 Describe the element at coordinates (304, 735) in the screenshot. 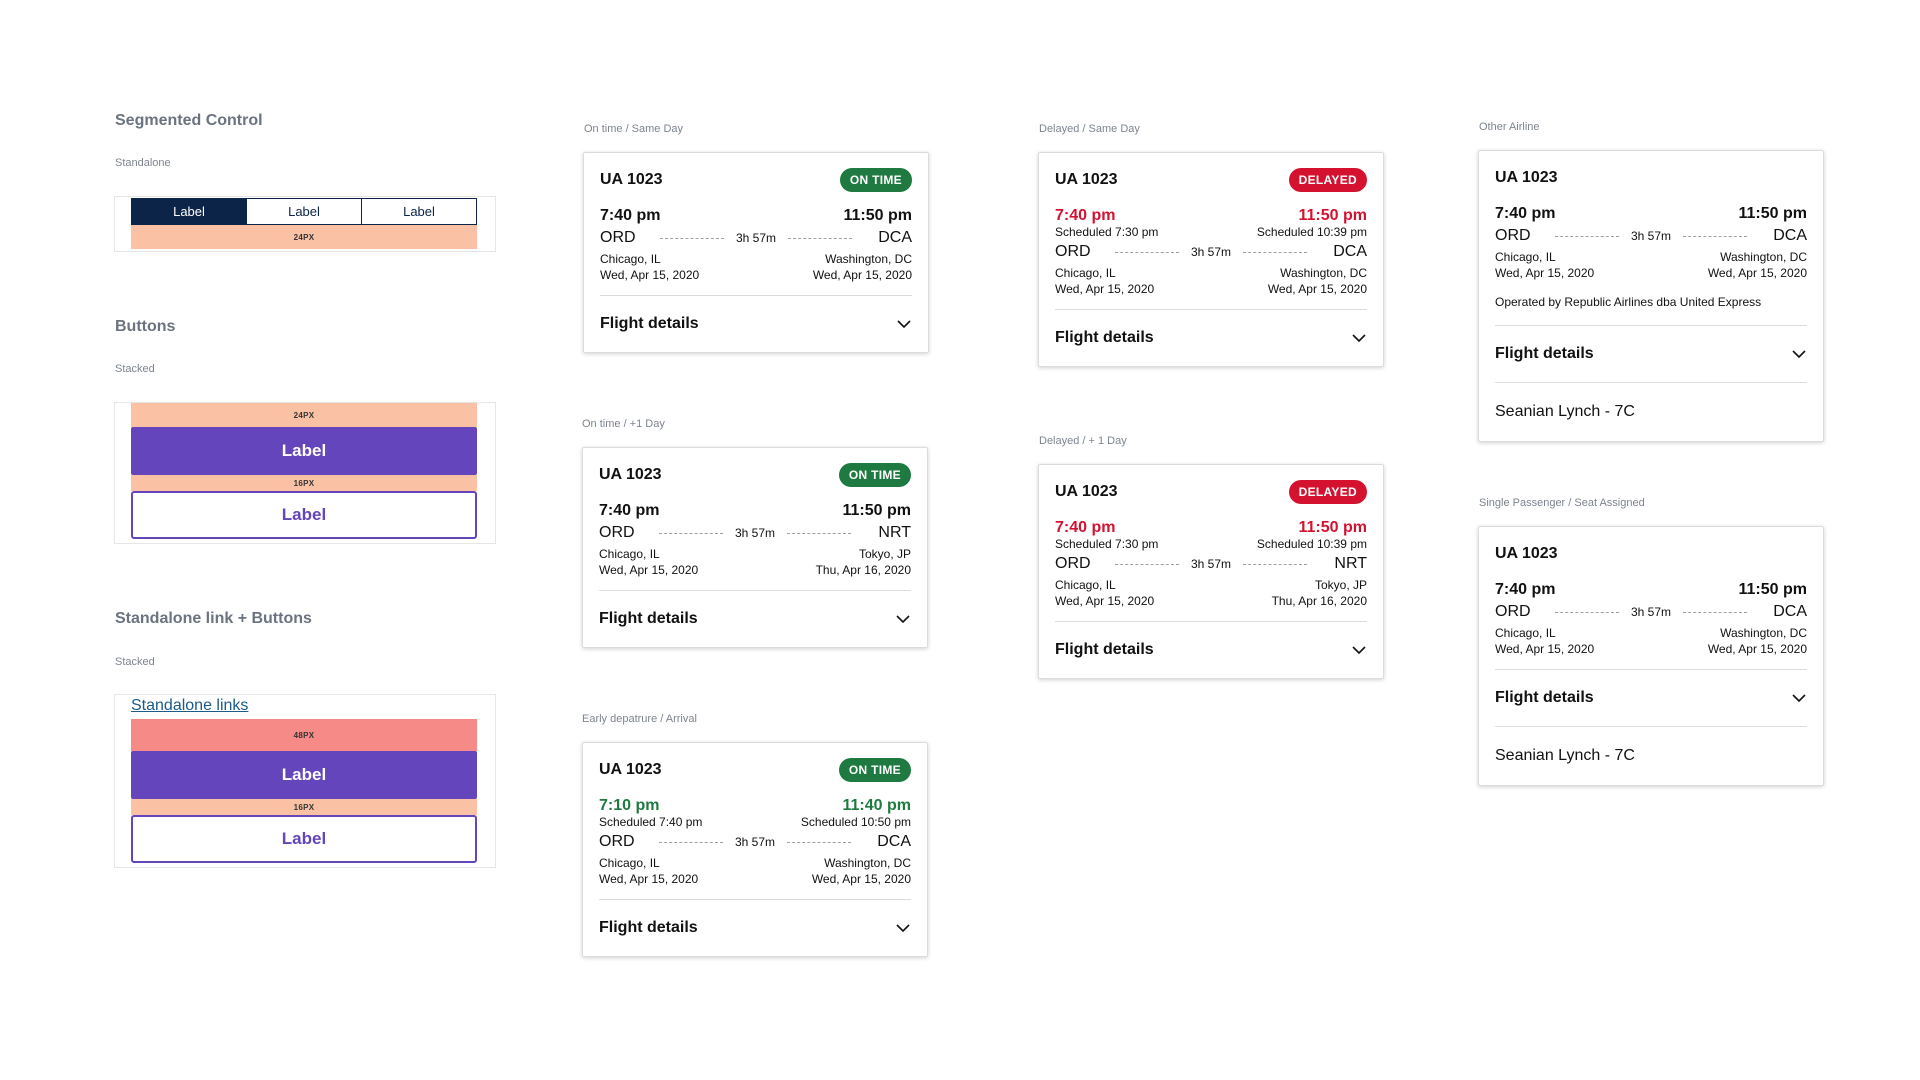

I see `spacer-48px: 48PX` at that location.